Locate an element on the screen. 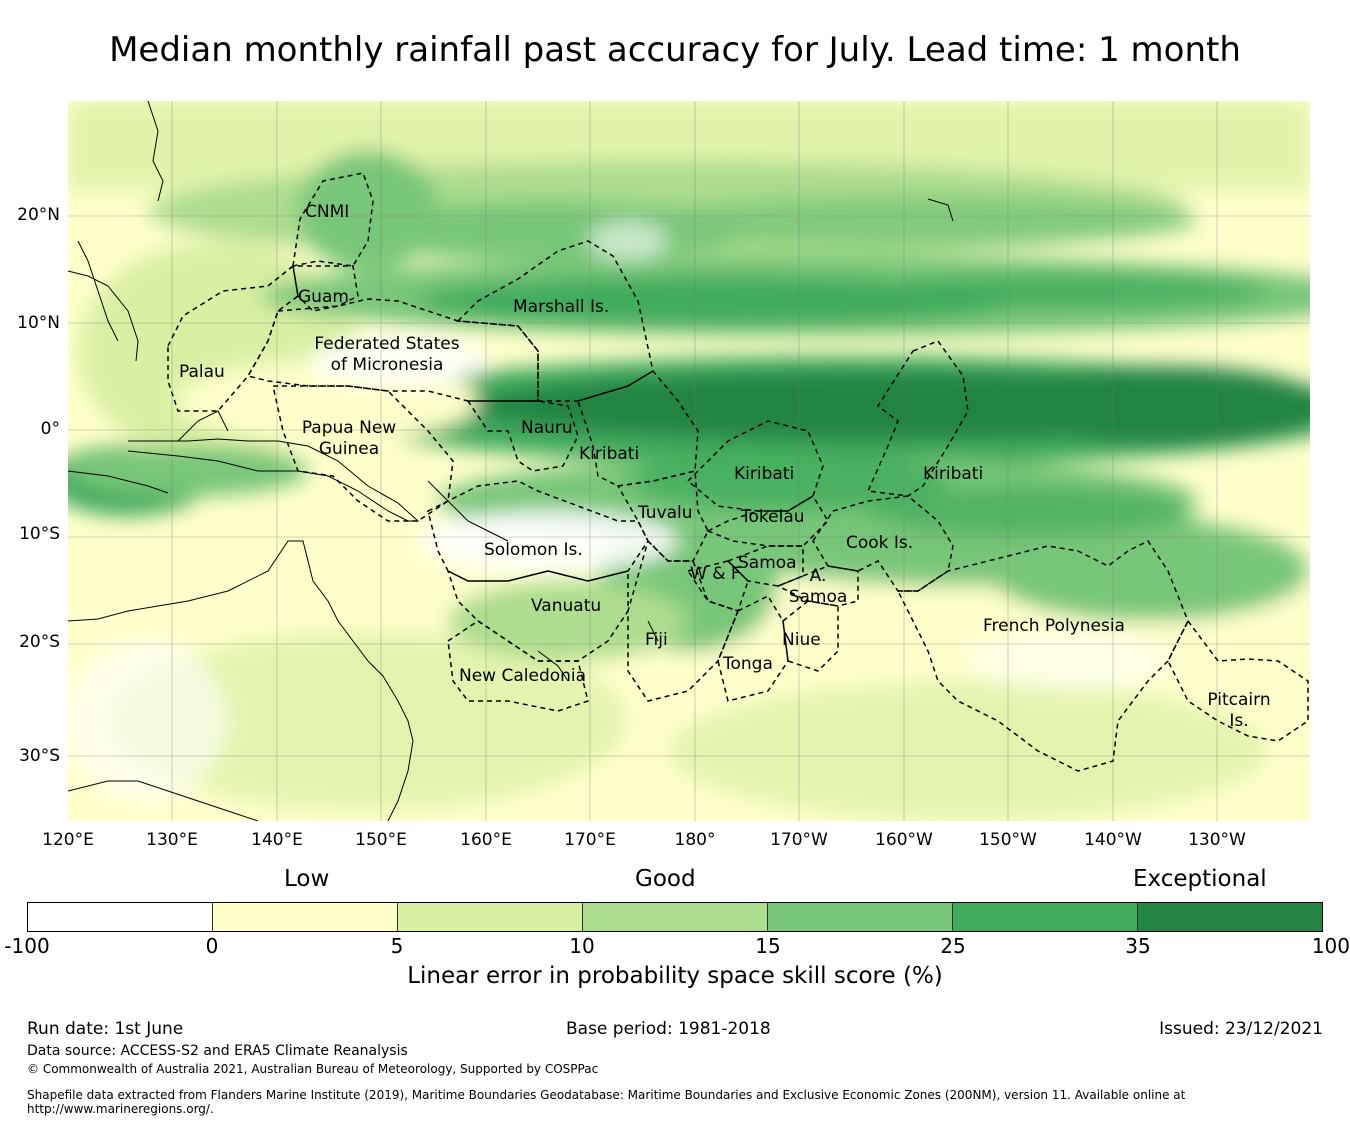 Image resolution: width=1350 pixels, height=1125 pixels. lat-label-20n: 20°N is located at coordinates (38, 215).